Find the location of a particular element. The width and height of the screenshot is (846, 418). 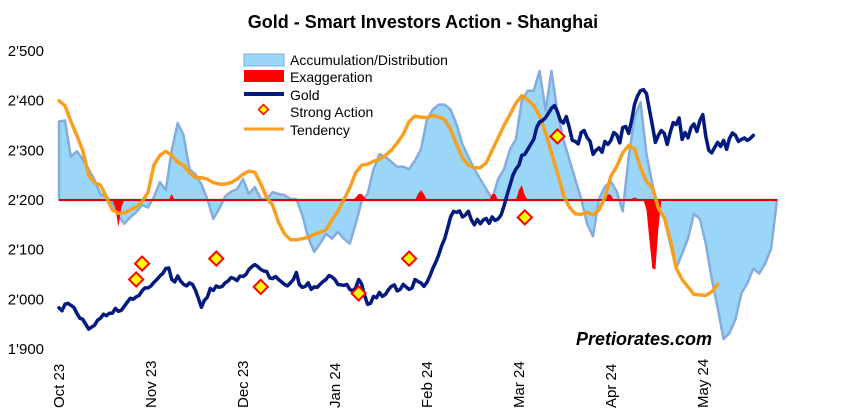

watermark-pretiorates: Pretiorates.com is located at coordinates (644, 339).